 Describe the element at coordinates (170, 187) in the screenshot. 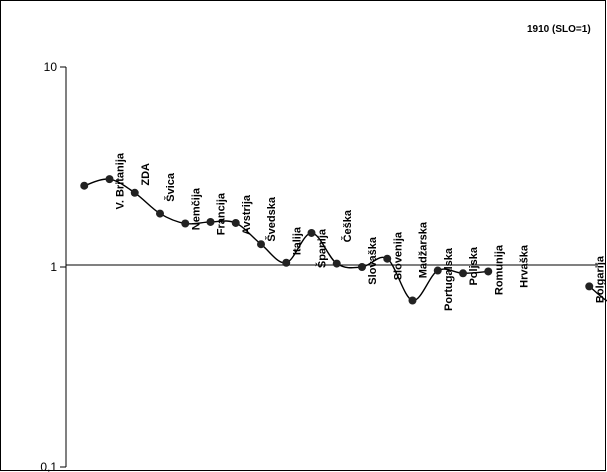

I see `category-label: Švica` at that location.